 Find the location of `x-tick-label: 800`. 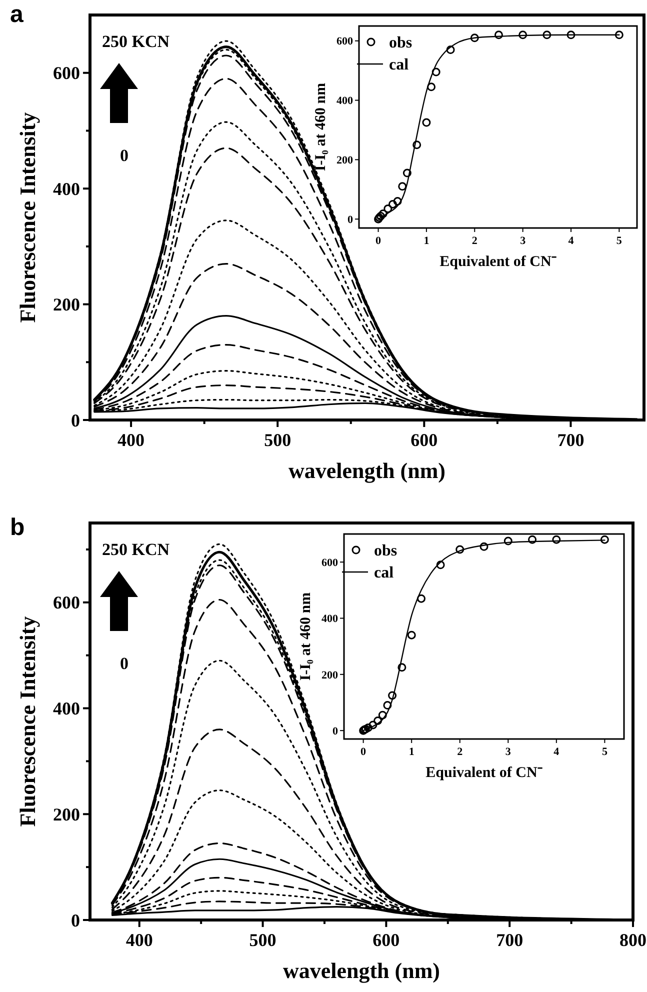

x-tick-label: 800 is located at coordinates (633, 940).